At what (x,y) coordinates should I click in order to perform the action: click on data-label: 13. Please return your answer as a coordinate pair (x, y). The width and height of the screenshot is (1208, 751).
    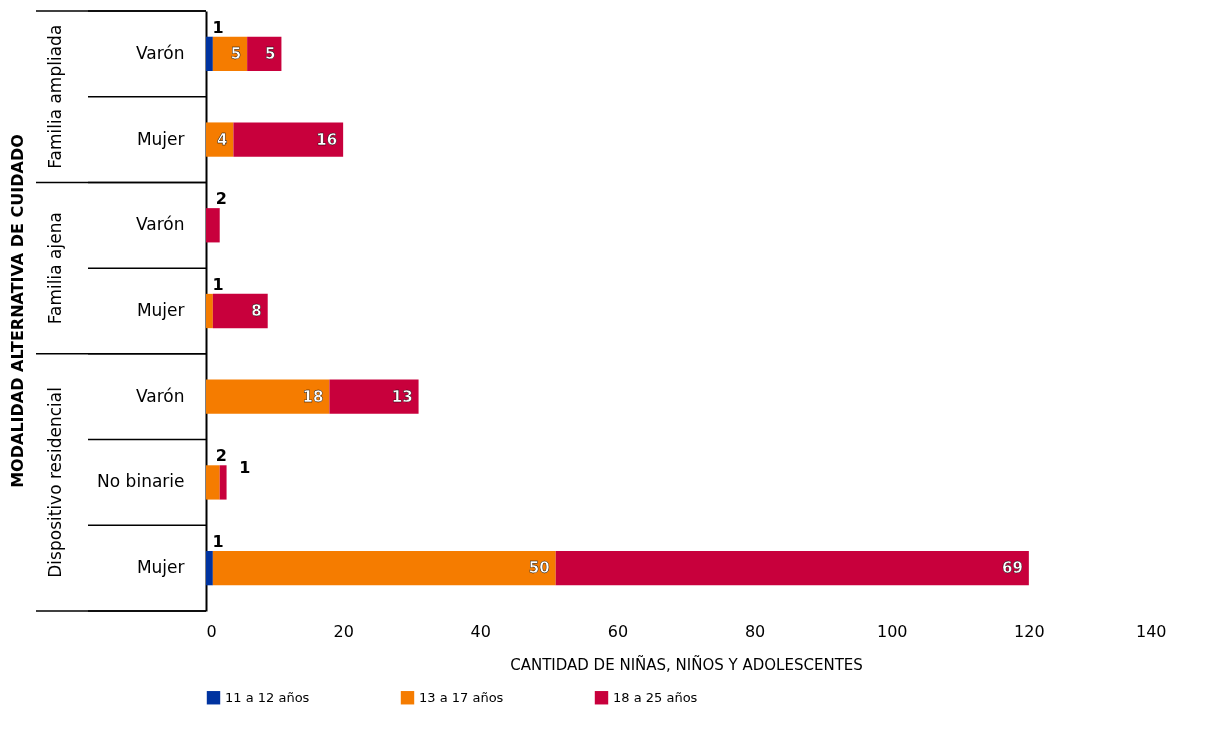
    Looking at the image, I should click on (402, 396).